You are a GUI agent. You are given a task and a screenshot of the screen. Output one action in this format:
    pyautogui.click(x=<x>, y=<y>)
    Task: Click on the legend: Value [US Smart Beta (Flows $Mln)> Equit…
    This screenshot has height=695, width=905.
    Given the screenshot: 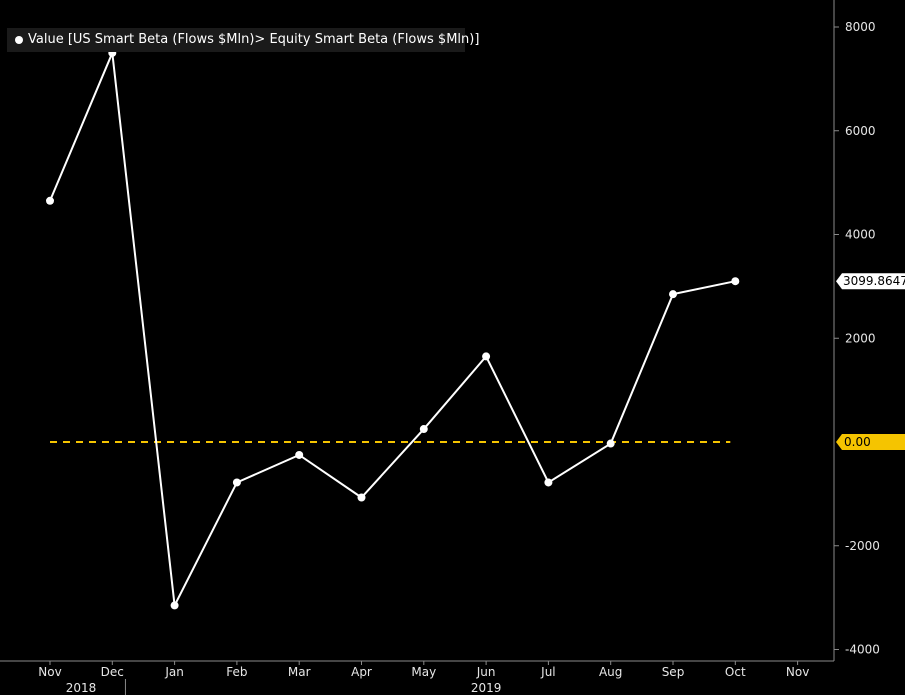 What is the action you would take?
    pyautogui.click(x=243, y=40)
    